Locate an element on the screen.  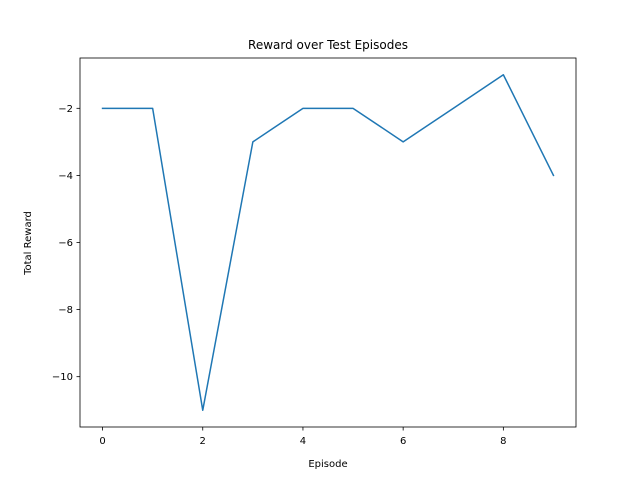
y-tick-label-1: −8 is located at coordinates (65, 310).